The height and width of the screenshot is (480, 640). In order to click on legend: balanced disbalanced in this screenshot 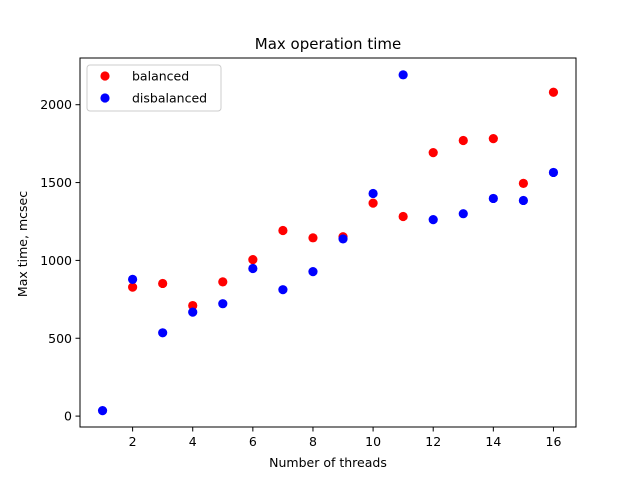, I will do `click(154, 88)`.